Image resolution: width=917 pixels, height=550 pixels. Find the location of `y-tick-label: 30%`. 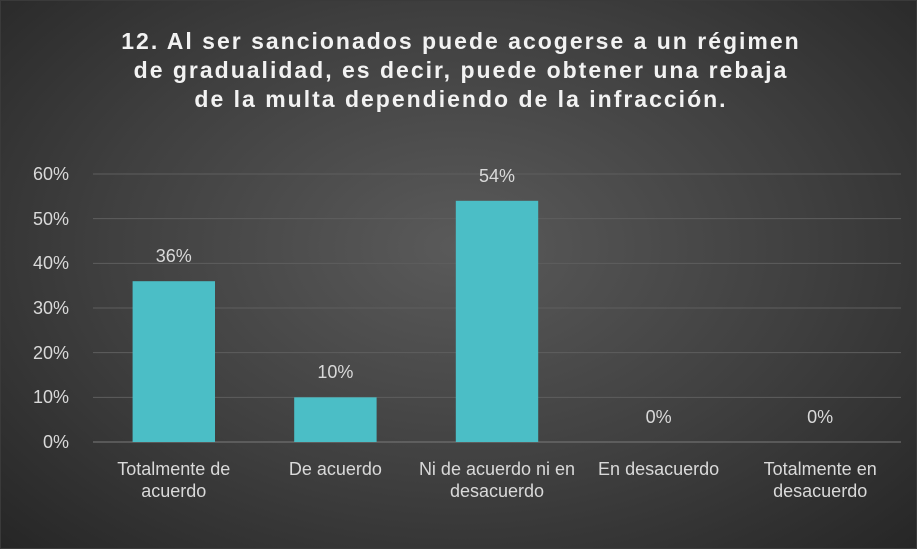

y-tick-label: 30% is located at coordinates (50, 308).